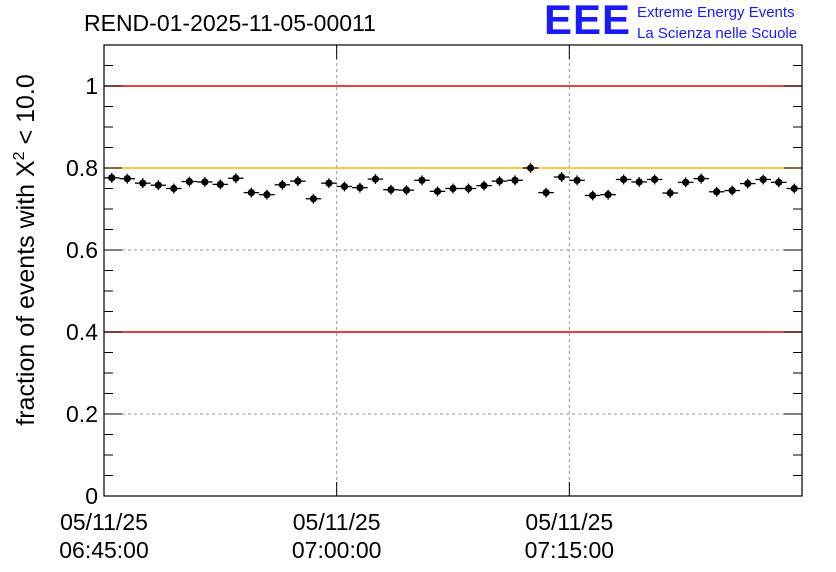 Image resolution: width=836 pixels, height=572 pixels. What do you see at coordinates (230, 23) in the screenshot?
I see `chart-title: REND-01-2025-11-05-00011` at bounding box center [230, 23].